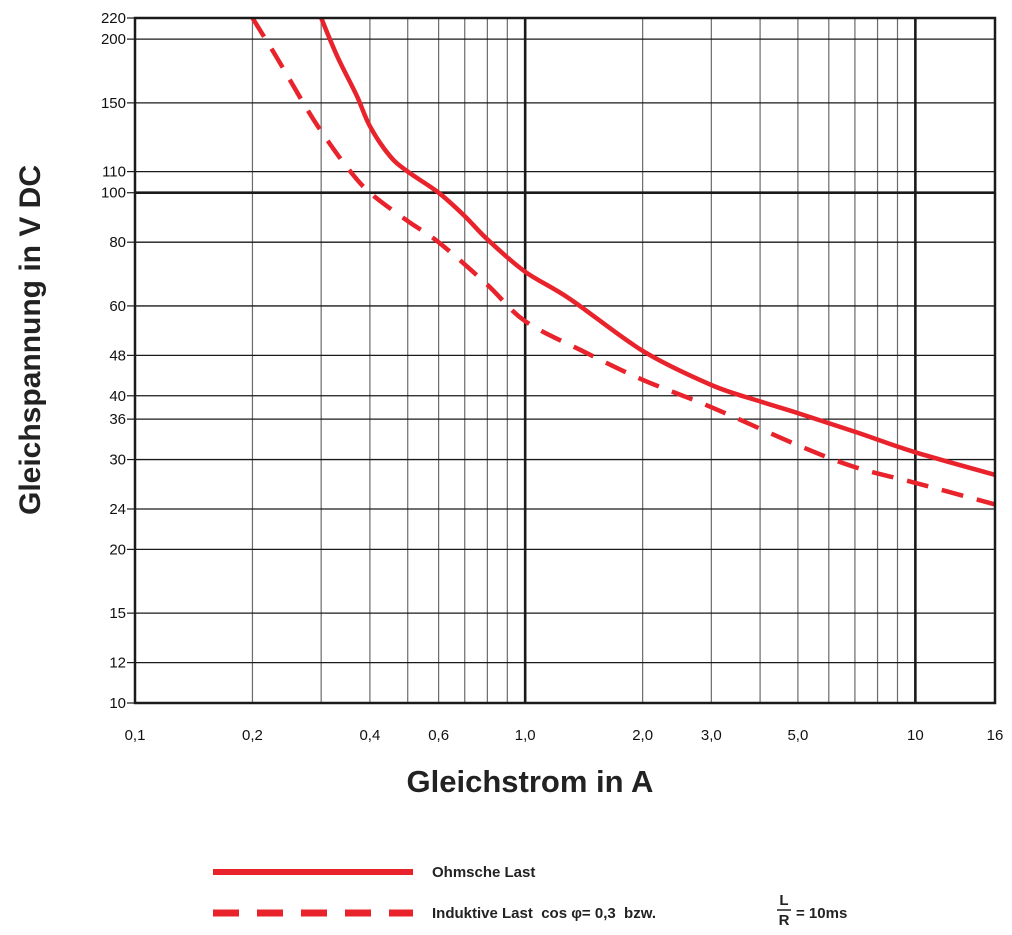 Image resolution: width=1012 pixels, height=935 pixels. What do you see at coordinates (252, 735) in the screenshot?
I see `x-tick-label: 0,2` at bounding box center [252, 735].